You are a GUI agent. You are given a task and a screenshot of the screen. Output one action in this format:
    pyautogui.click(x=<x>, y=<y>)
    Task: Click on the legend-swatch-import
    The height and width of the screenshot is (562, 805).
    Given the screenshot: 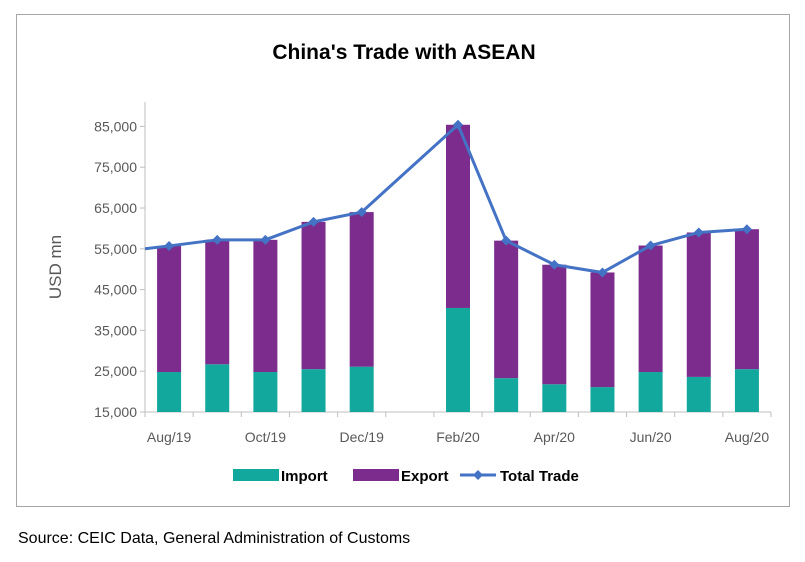 What is the action you would take?
    pyautogui.click(x=256, y=475)
    